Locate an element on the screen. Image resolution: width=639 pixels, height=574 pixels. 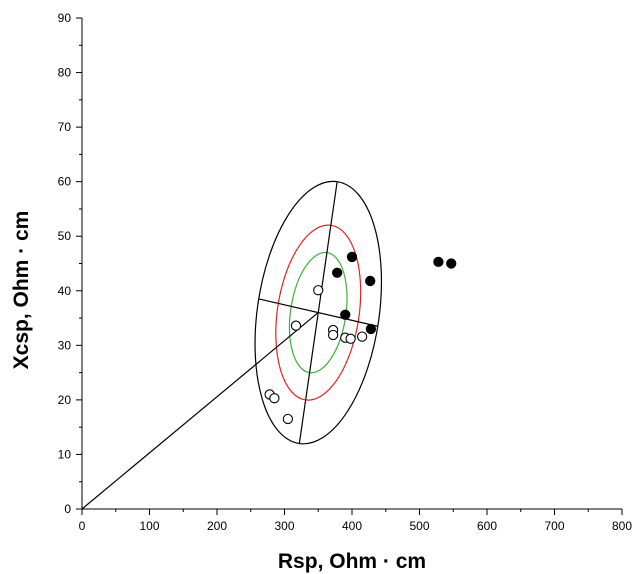
y-tick-label: 60 is located at coordinates (65, 182).